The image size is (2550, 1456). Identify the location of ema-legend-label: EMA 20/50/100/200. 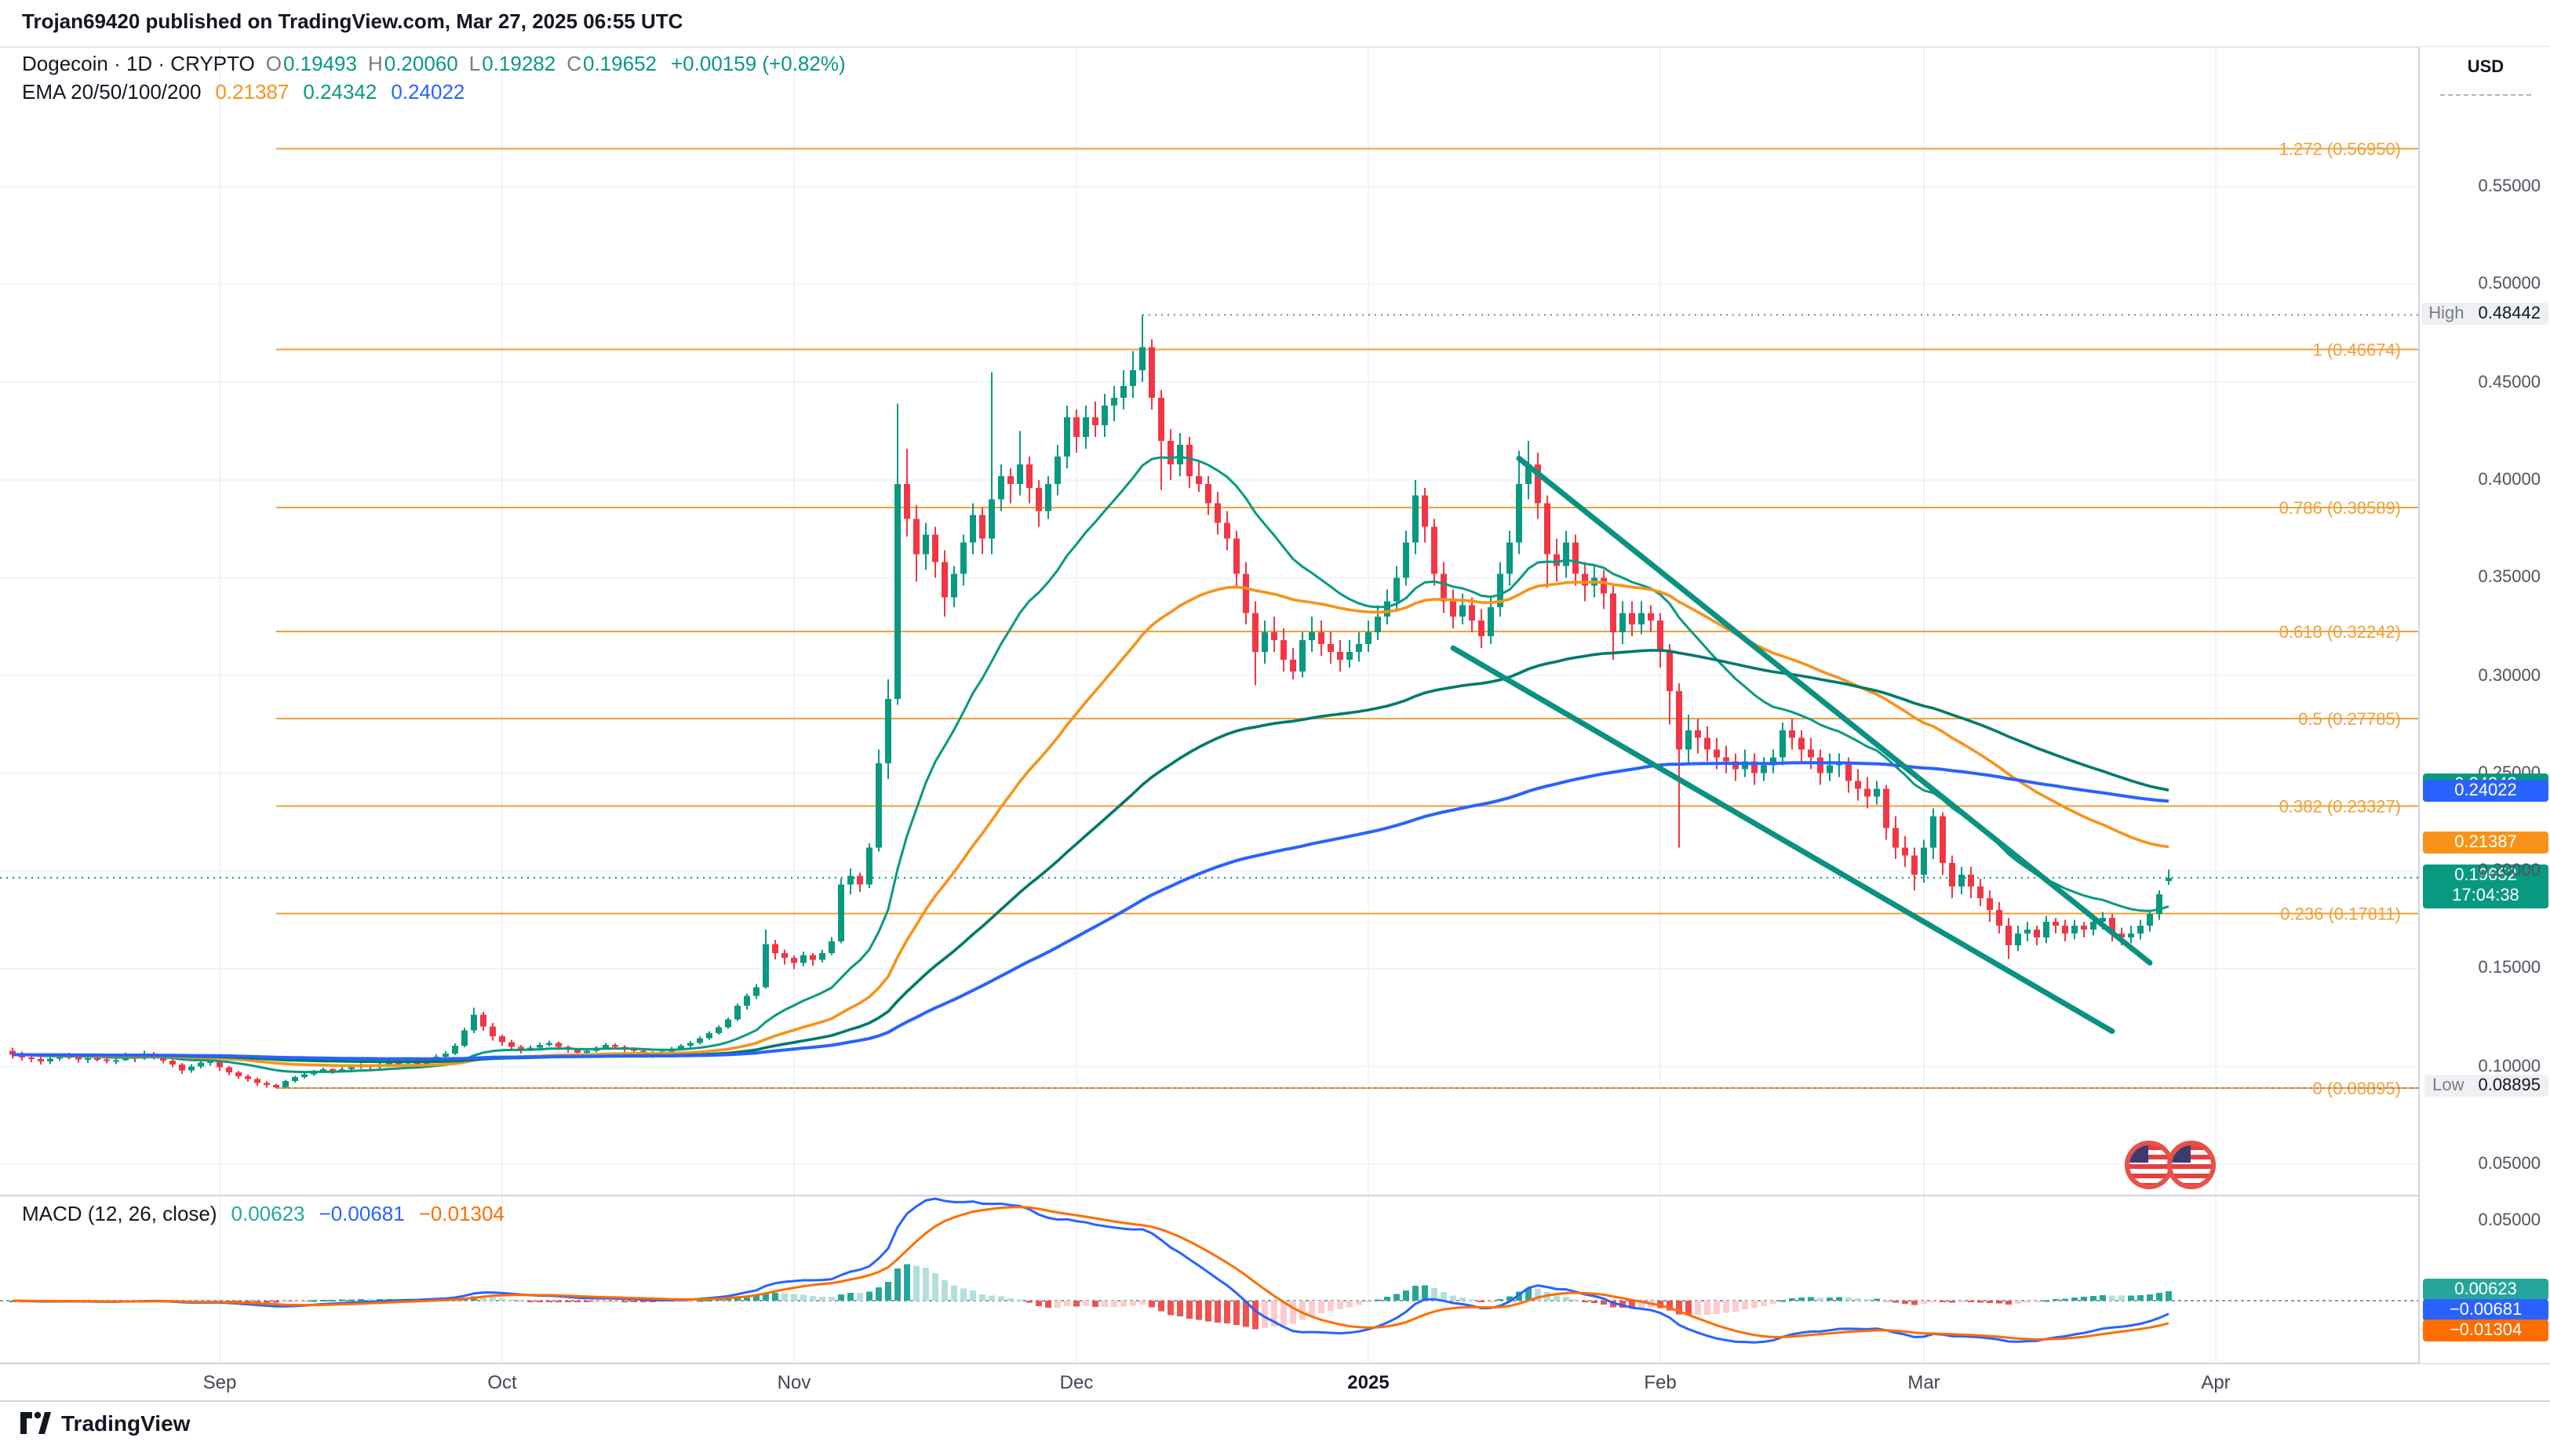
(112, 92).